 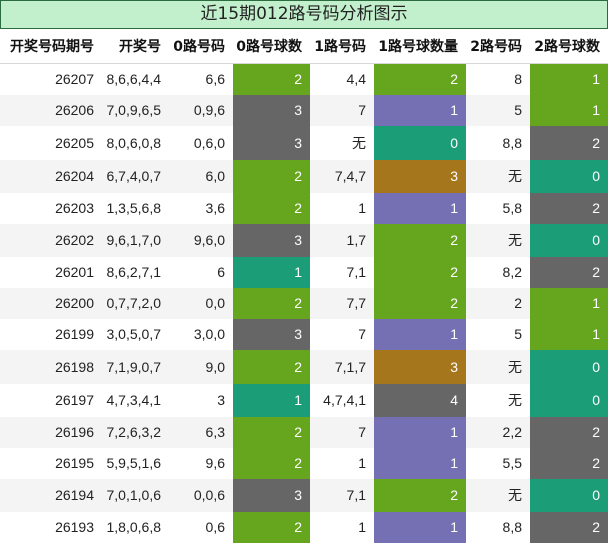 I want to click on cell-period: 26193, so click(x=51, y=527).